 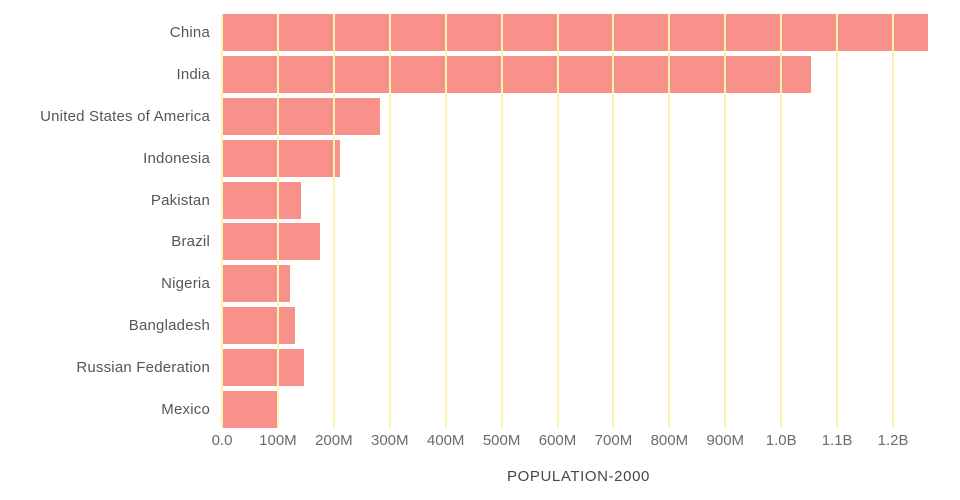 What do you see at coordinates (176, 158) in the screenshot?
I see `category-label: Indonesia` at bounding box center [176, 158].